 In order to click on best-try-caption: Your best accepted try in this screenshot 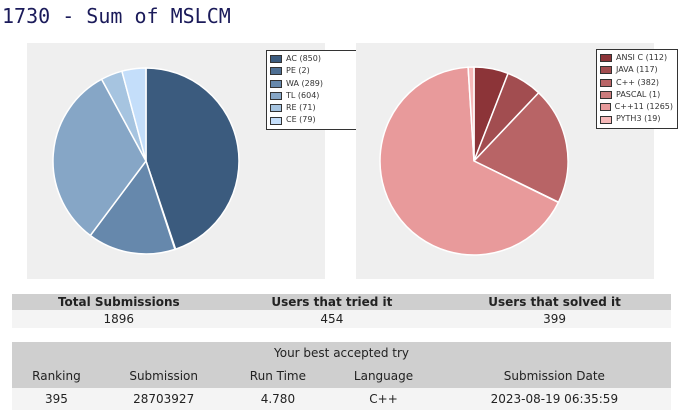, I will do `click(341, 353)`.